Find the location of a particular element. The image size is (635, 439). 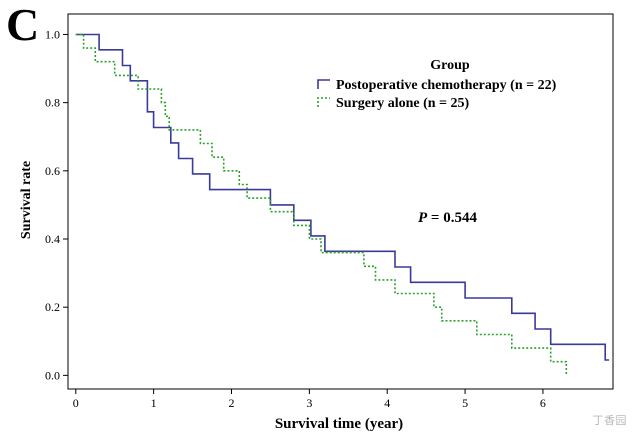

watermark: 丁香园 is located at coordinates (609, 420).